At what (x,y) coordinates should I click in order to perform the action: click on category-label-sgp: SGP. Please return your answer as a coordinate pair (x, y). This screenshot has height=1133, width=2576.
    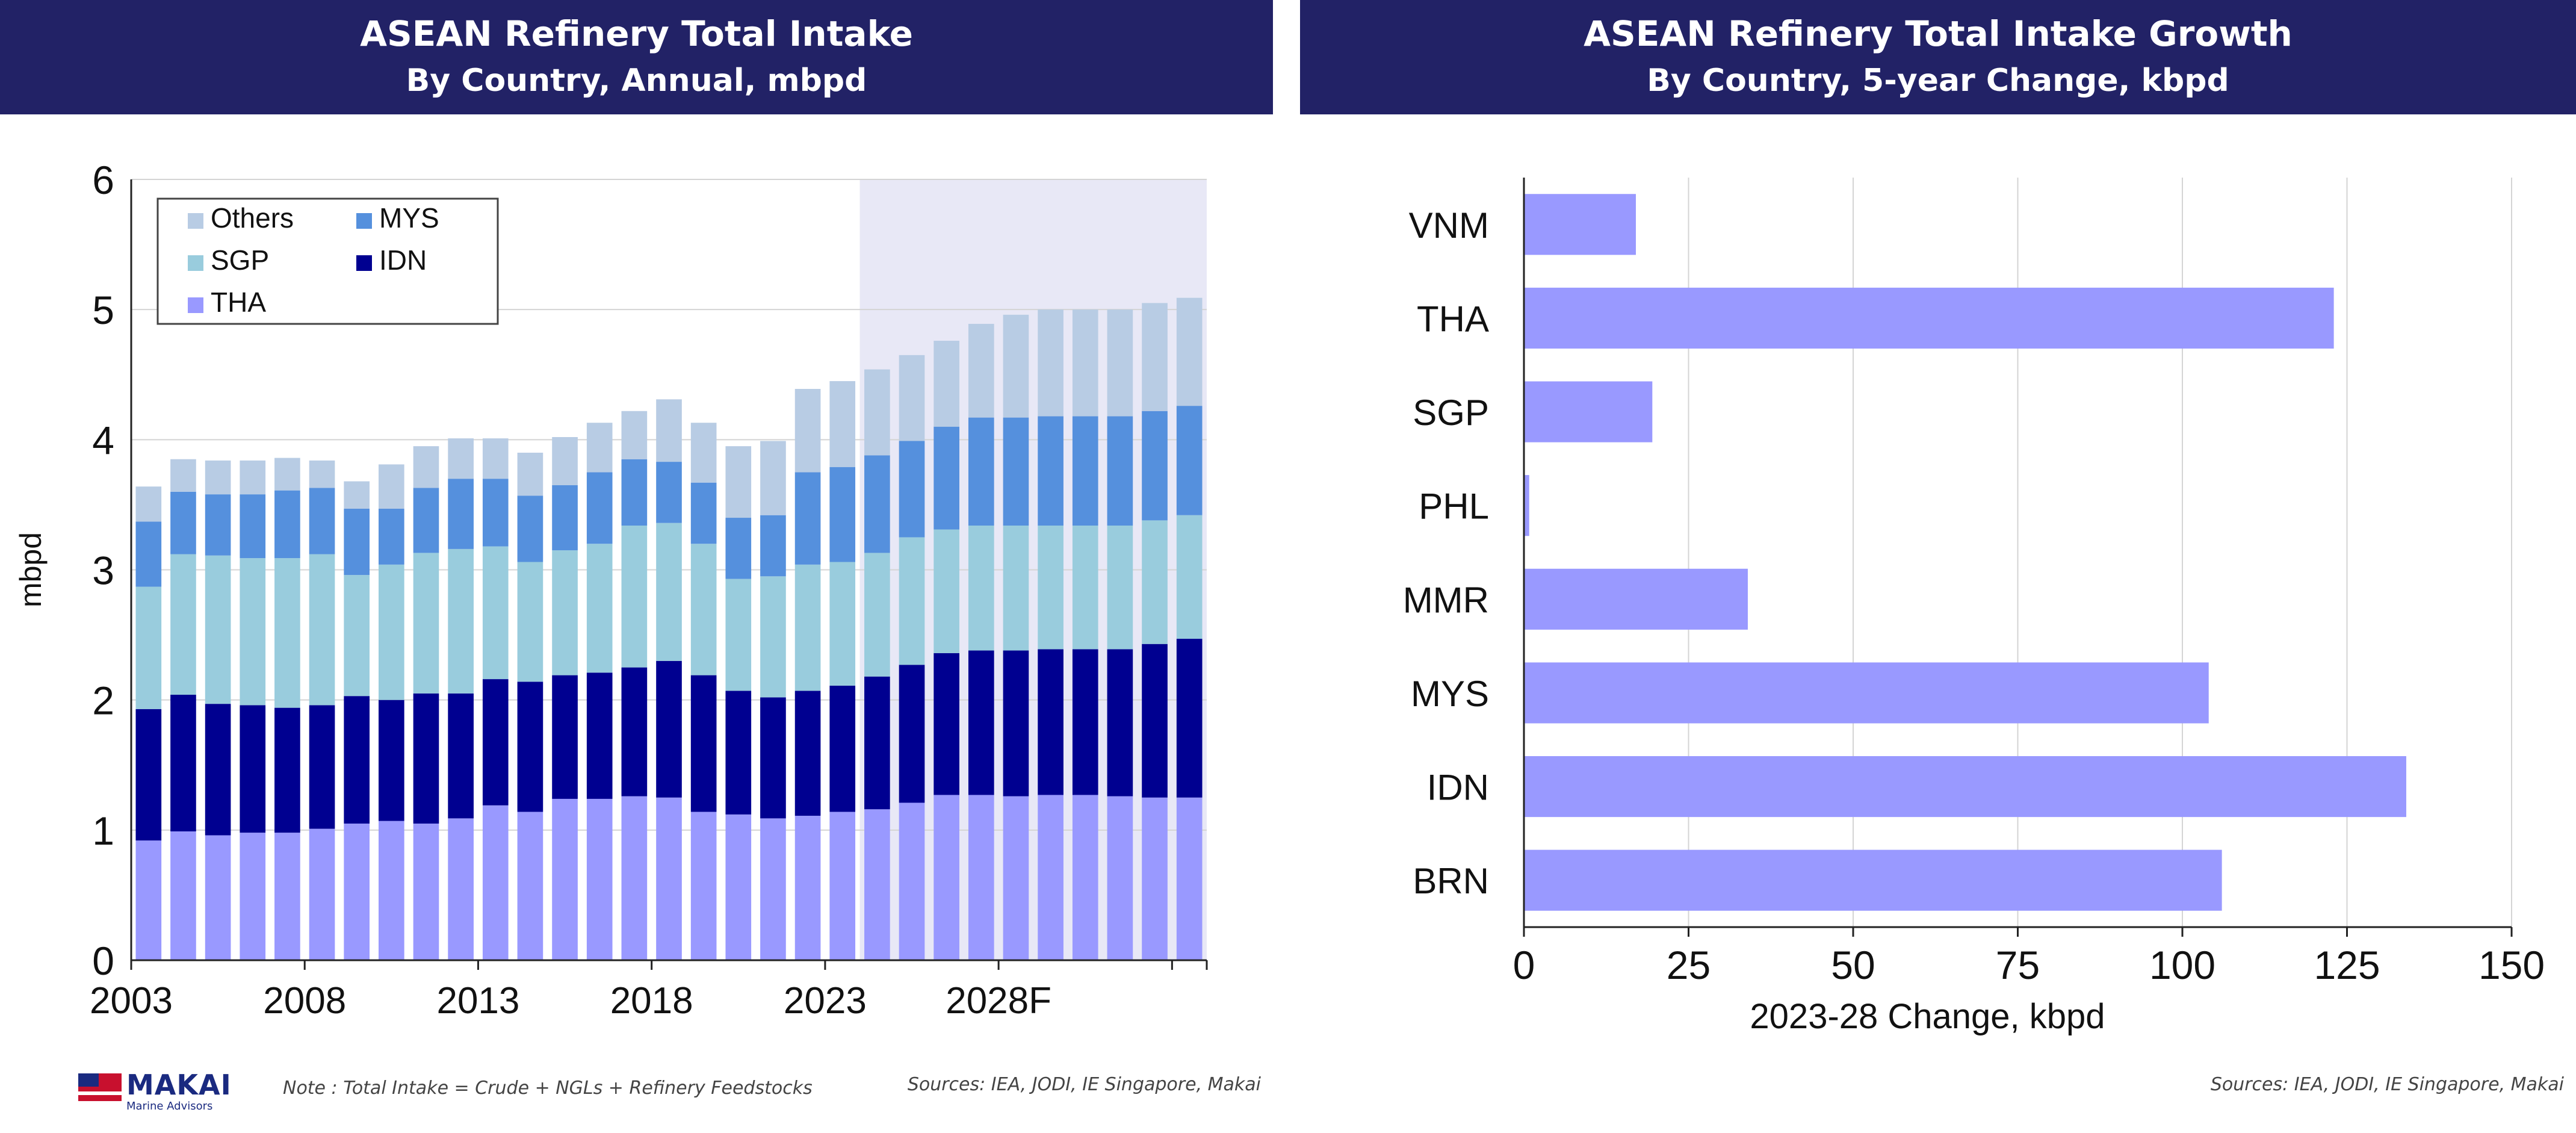
    Looking at the image, I should click on (1451, 413).